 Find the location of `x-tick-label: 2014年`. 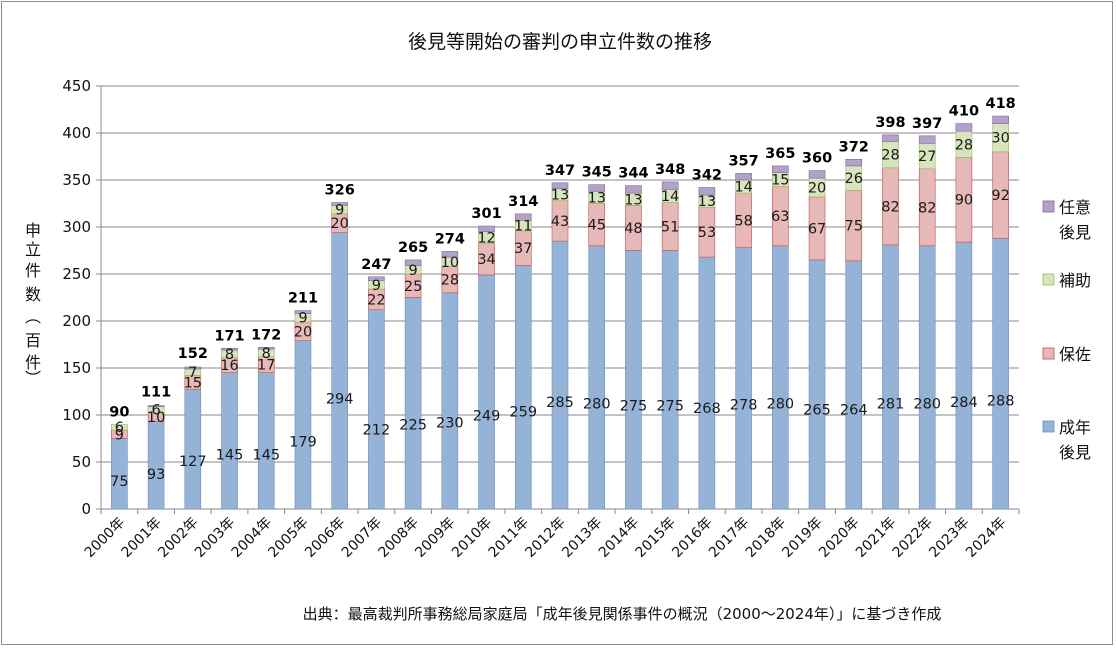

x-tick-label: 2014年 is located at coordinates (619, 538).